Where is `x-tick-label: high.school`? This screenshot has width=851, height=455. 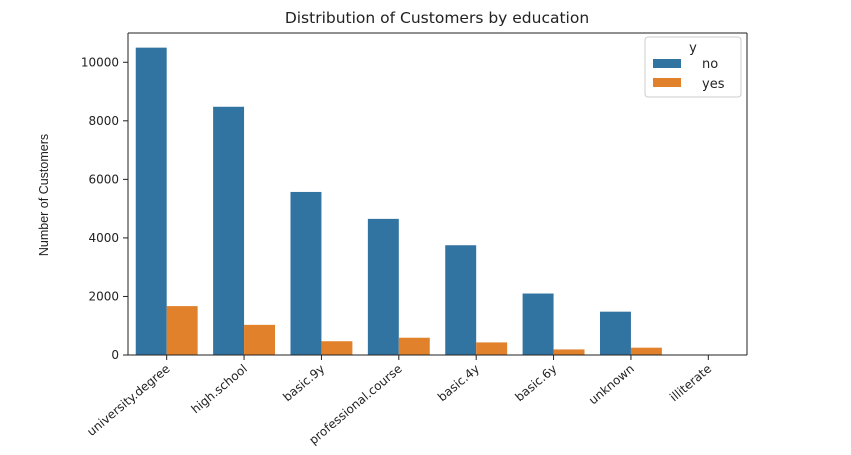
x-tick-label: high.school is located at coordinates (219, 389).